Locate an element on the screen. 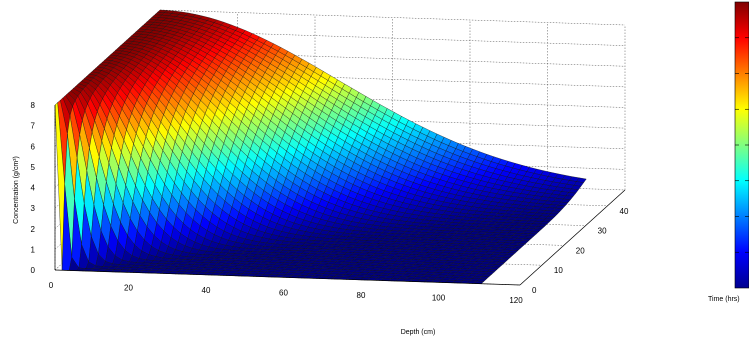 The image size is (749, 343). z-tick-label: 3 is located at coordinates (33, 208).